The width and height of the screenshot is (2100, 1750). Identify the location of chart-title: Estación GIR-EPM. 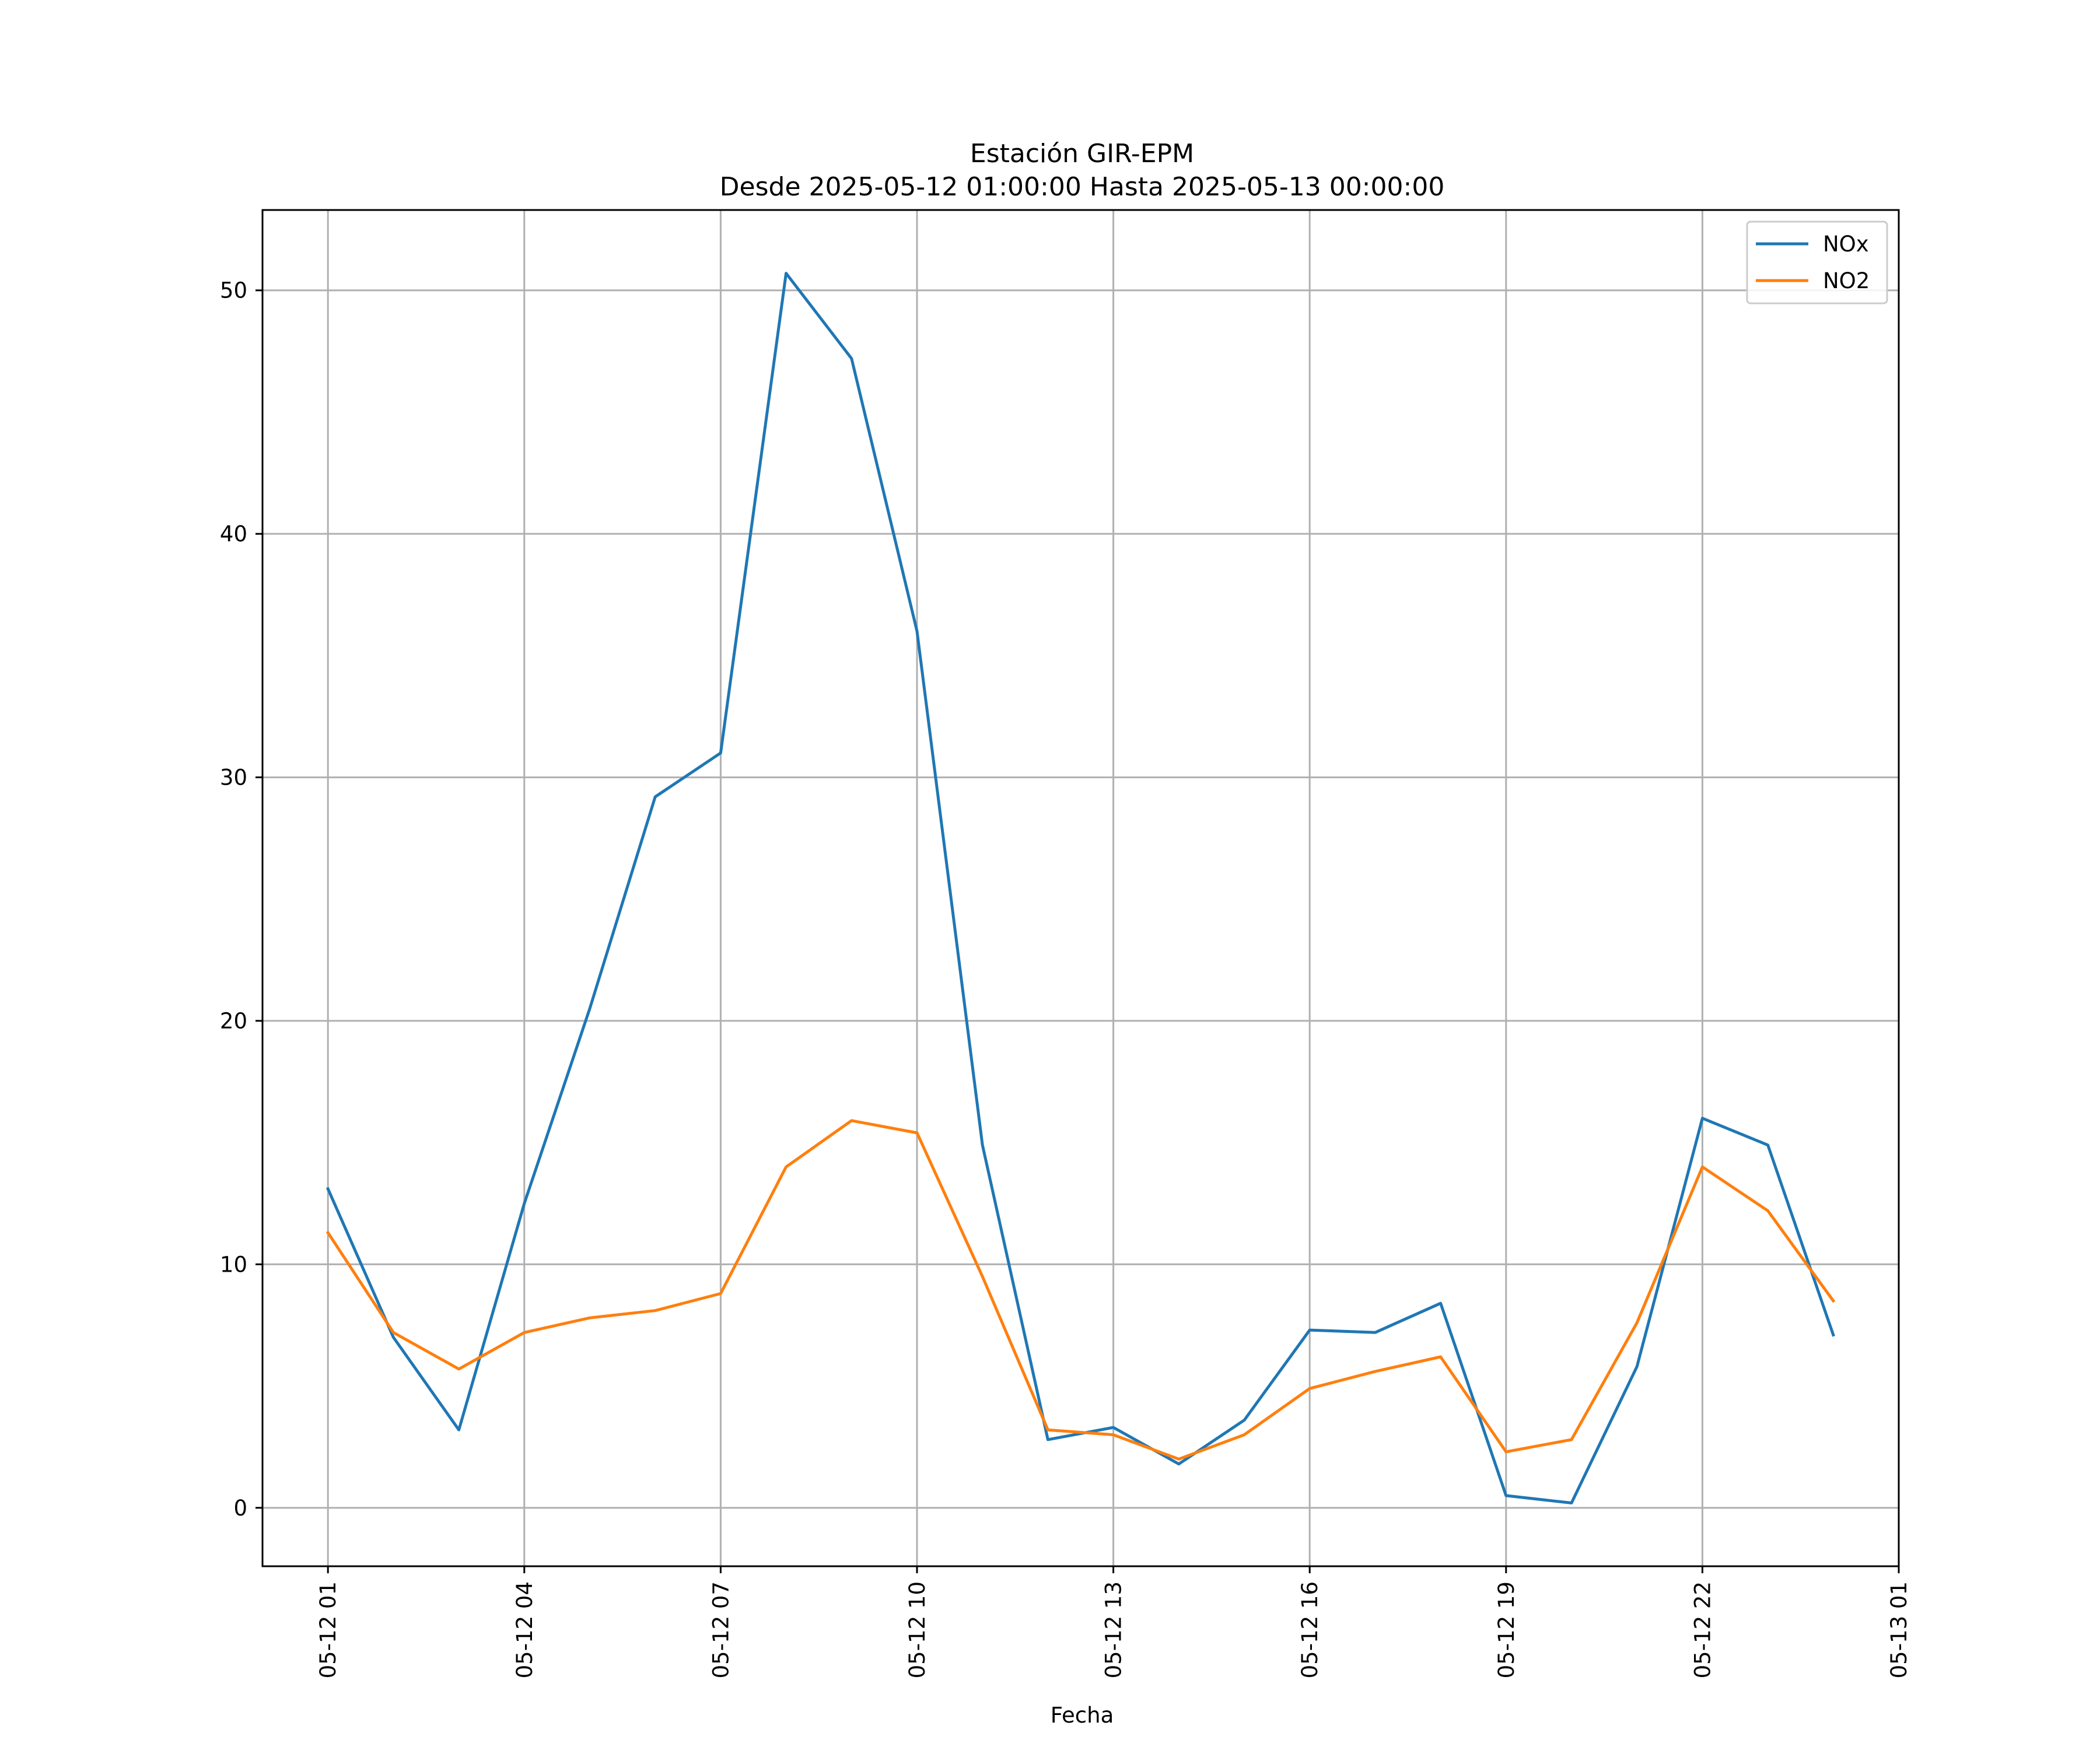
(1082, 154).